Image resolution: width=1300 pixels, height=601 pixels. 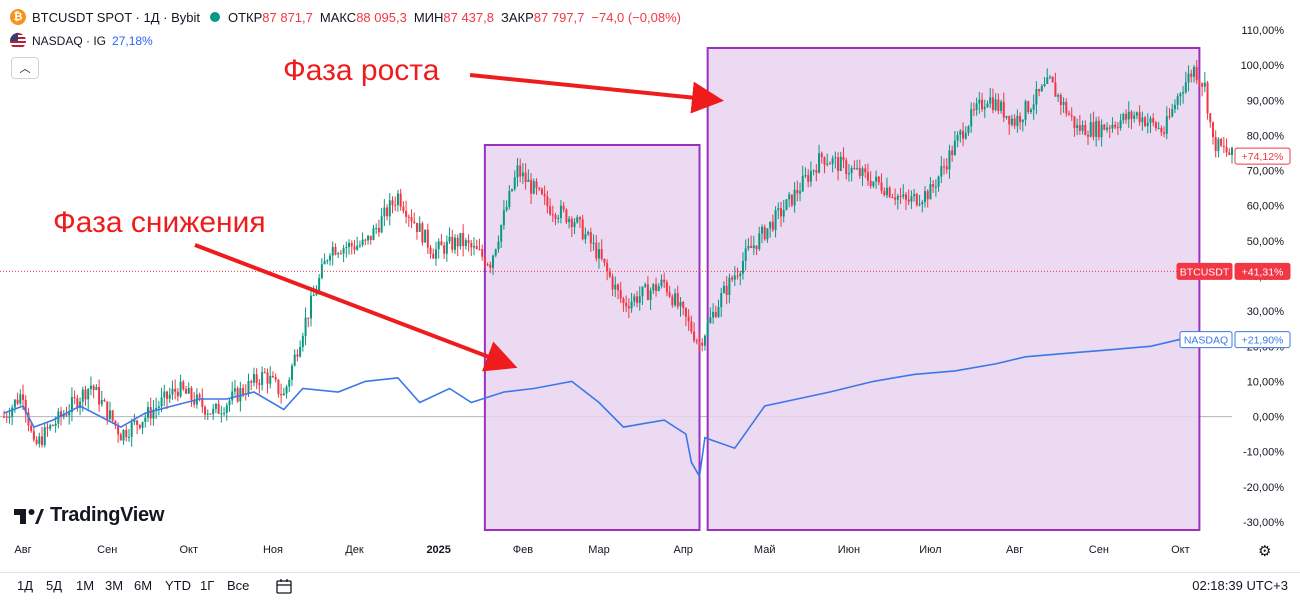 I want to click on timeframe-ytd: YTD, so click(x=178, y=585).